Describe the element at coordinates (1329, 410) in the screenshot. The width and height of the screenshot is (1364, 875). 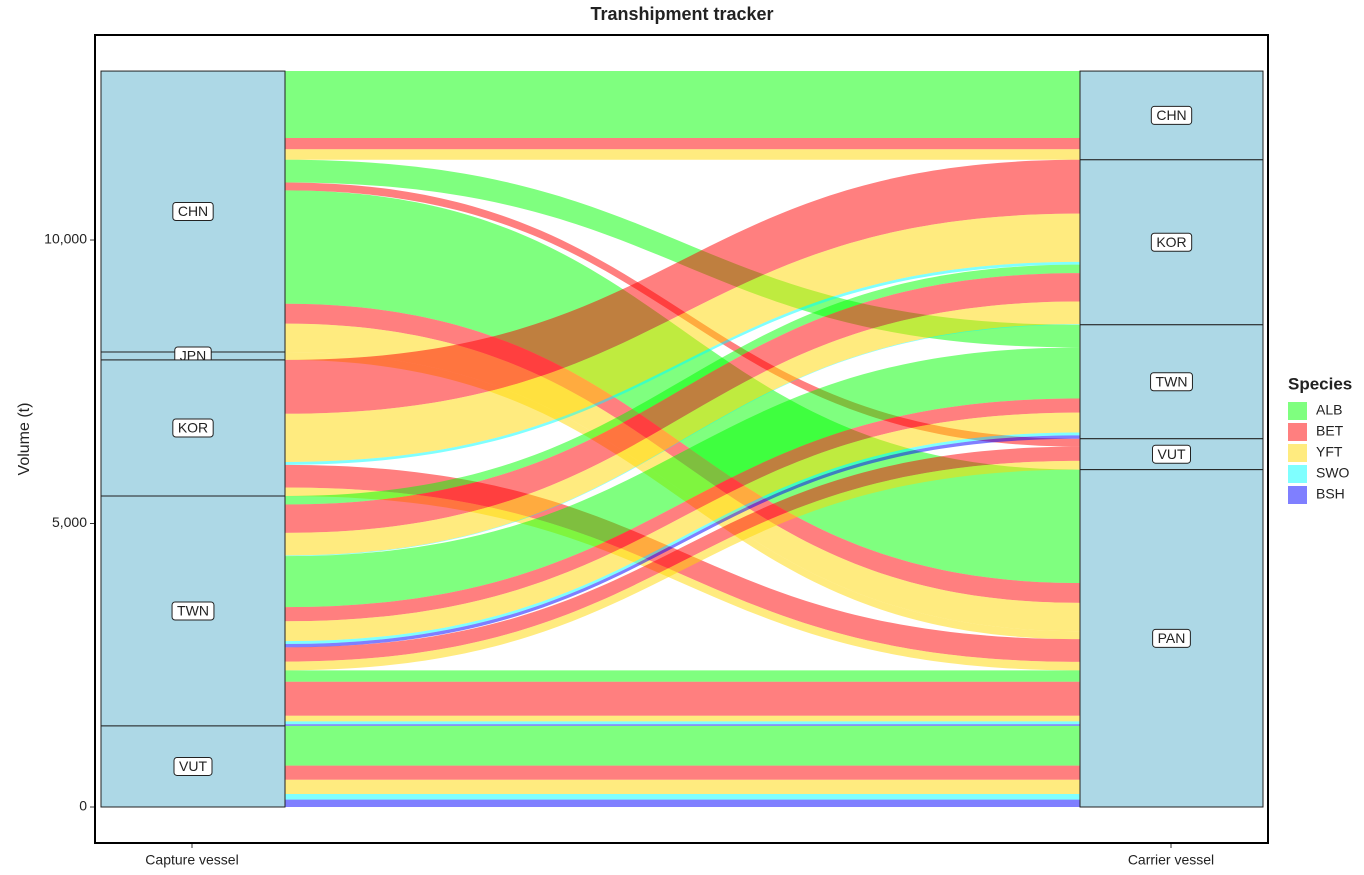
I see `legend-label: ALB` at that location.